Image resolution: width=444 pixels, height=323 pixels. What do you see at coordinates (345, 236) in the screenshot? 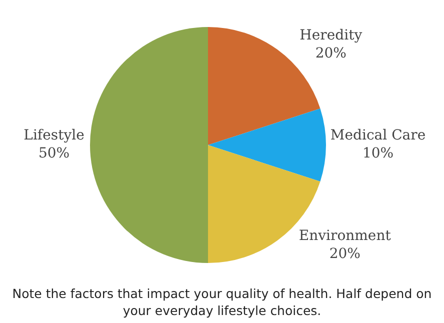
I see `slice-label: Environment` at bounding box center [345, 236].